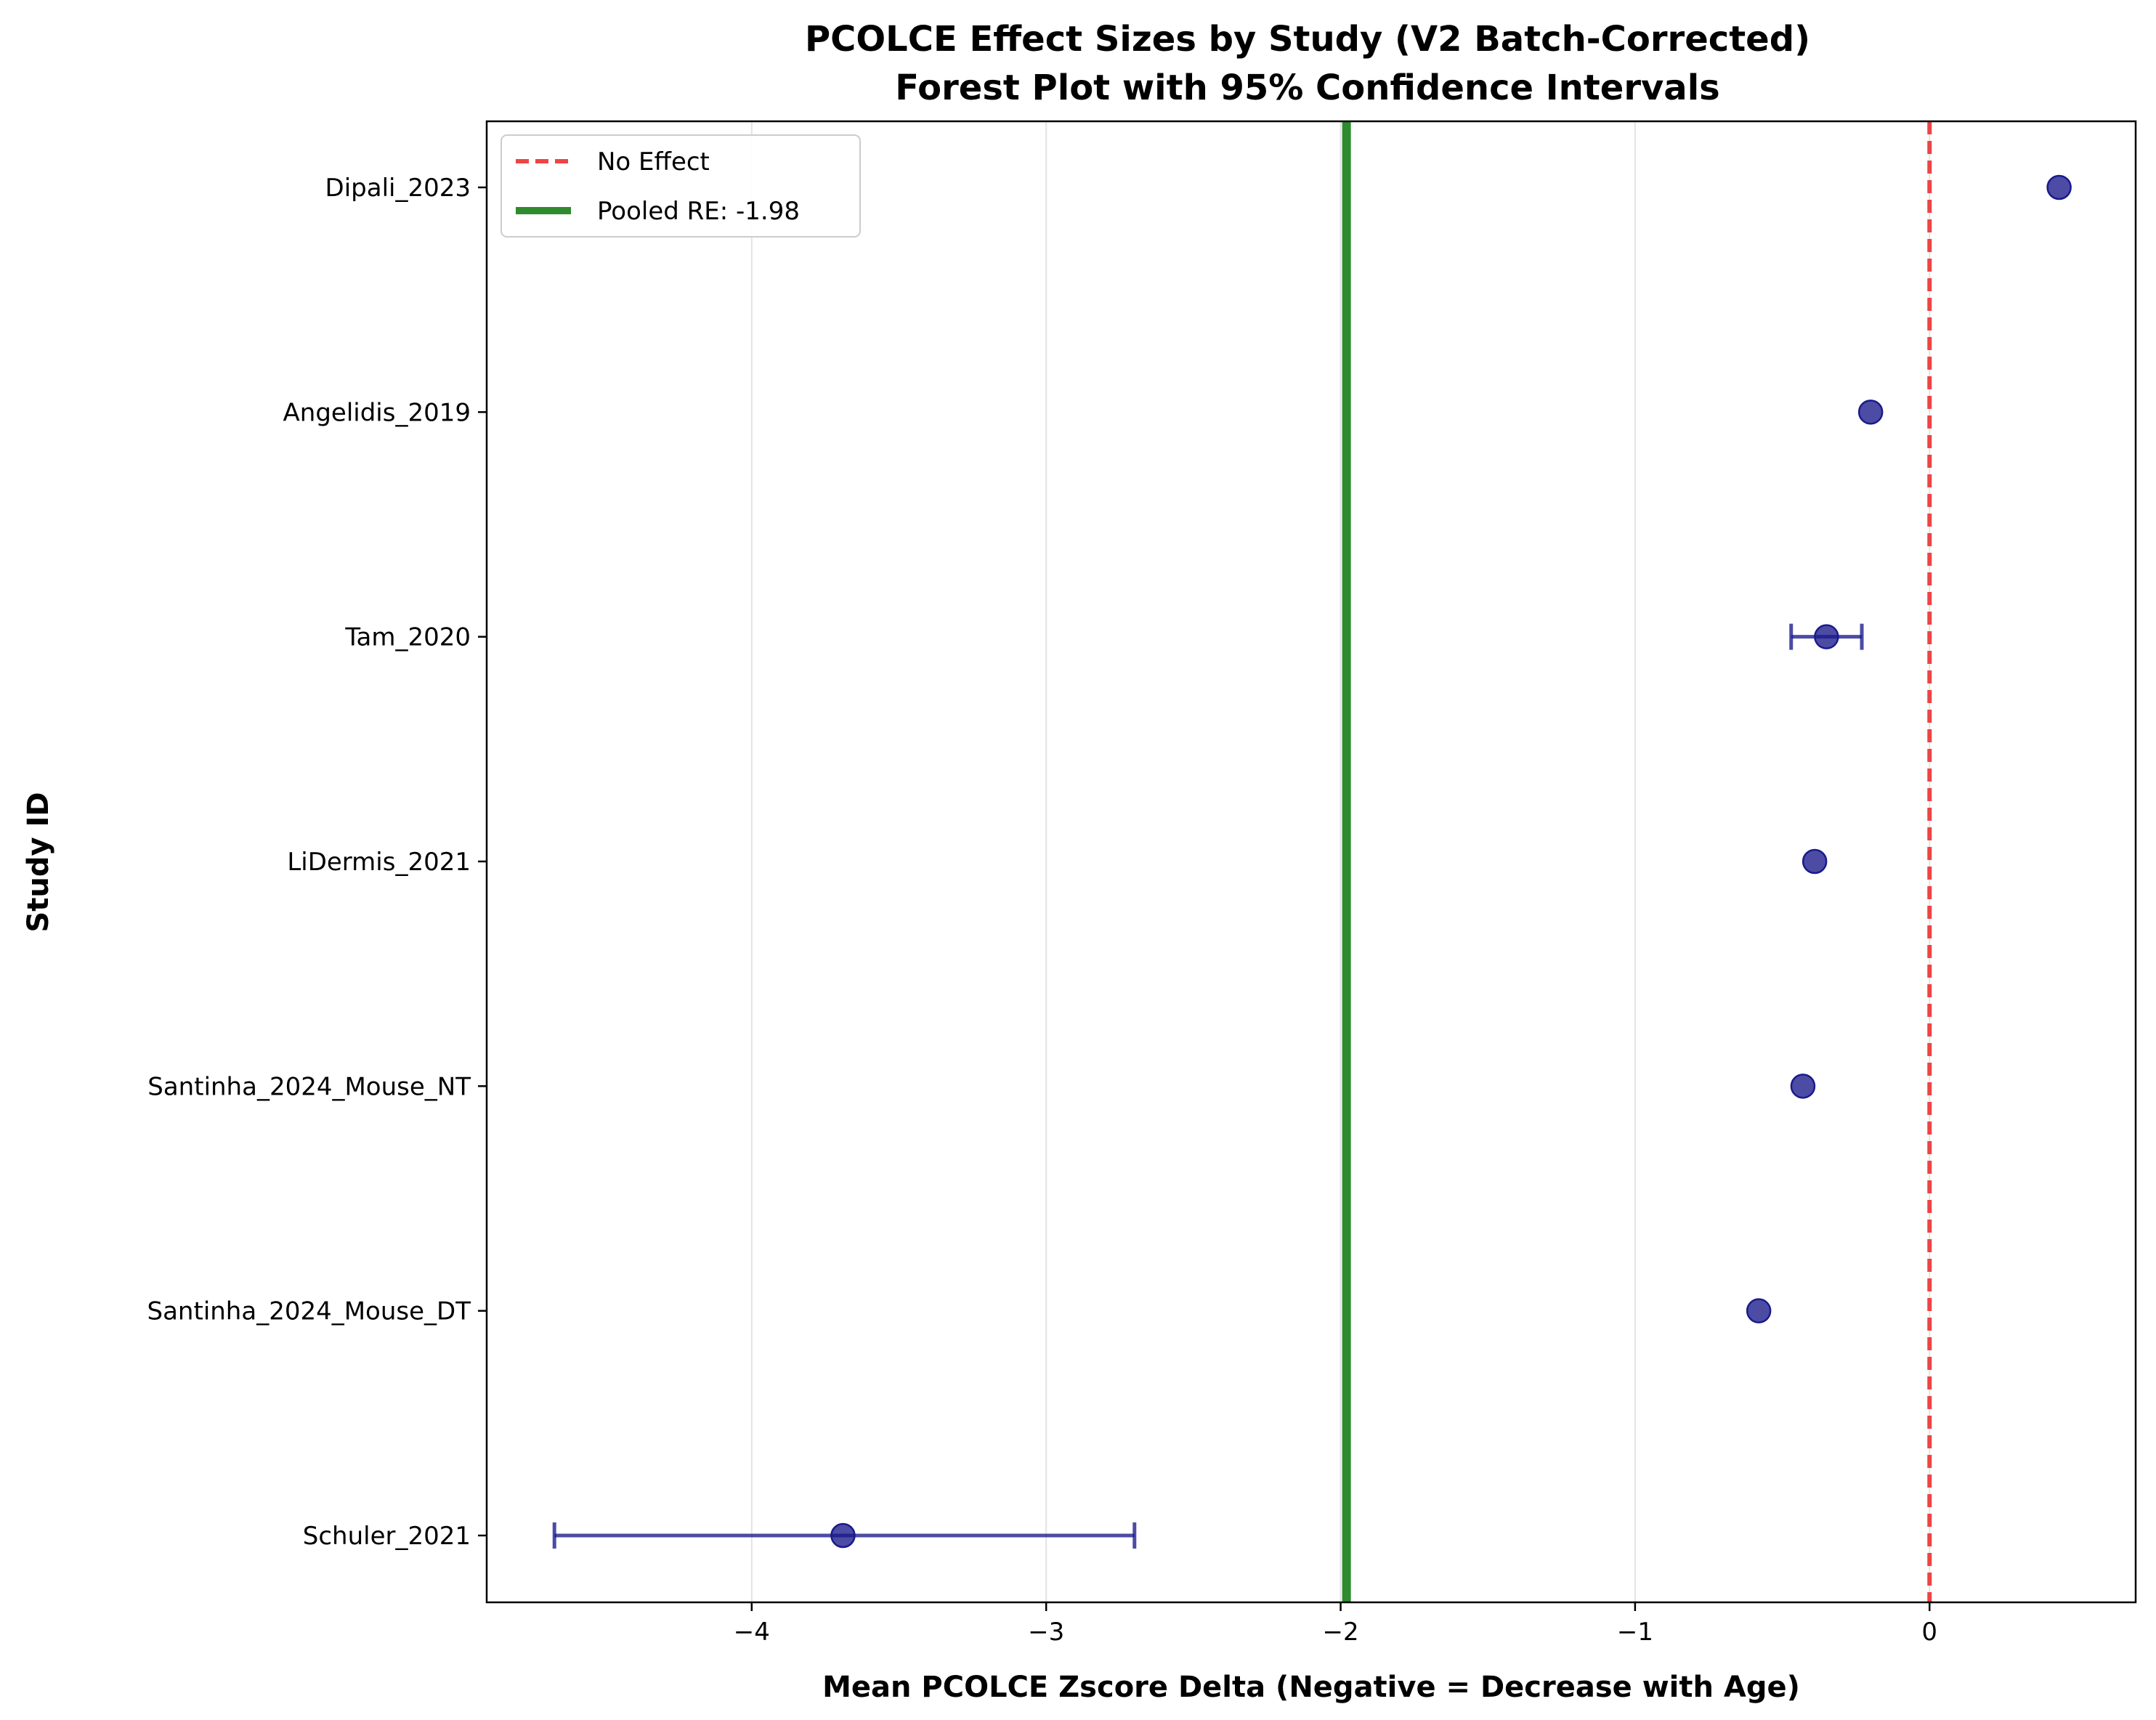 The image size is (2156, 1720). Describe the element at coordinates (398, 188) in the screenshot. I see `y-tick-label: Dipali_2023` at that location.